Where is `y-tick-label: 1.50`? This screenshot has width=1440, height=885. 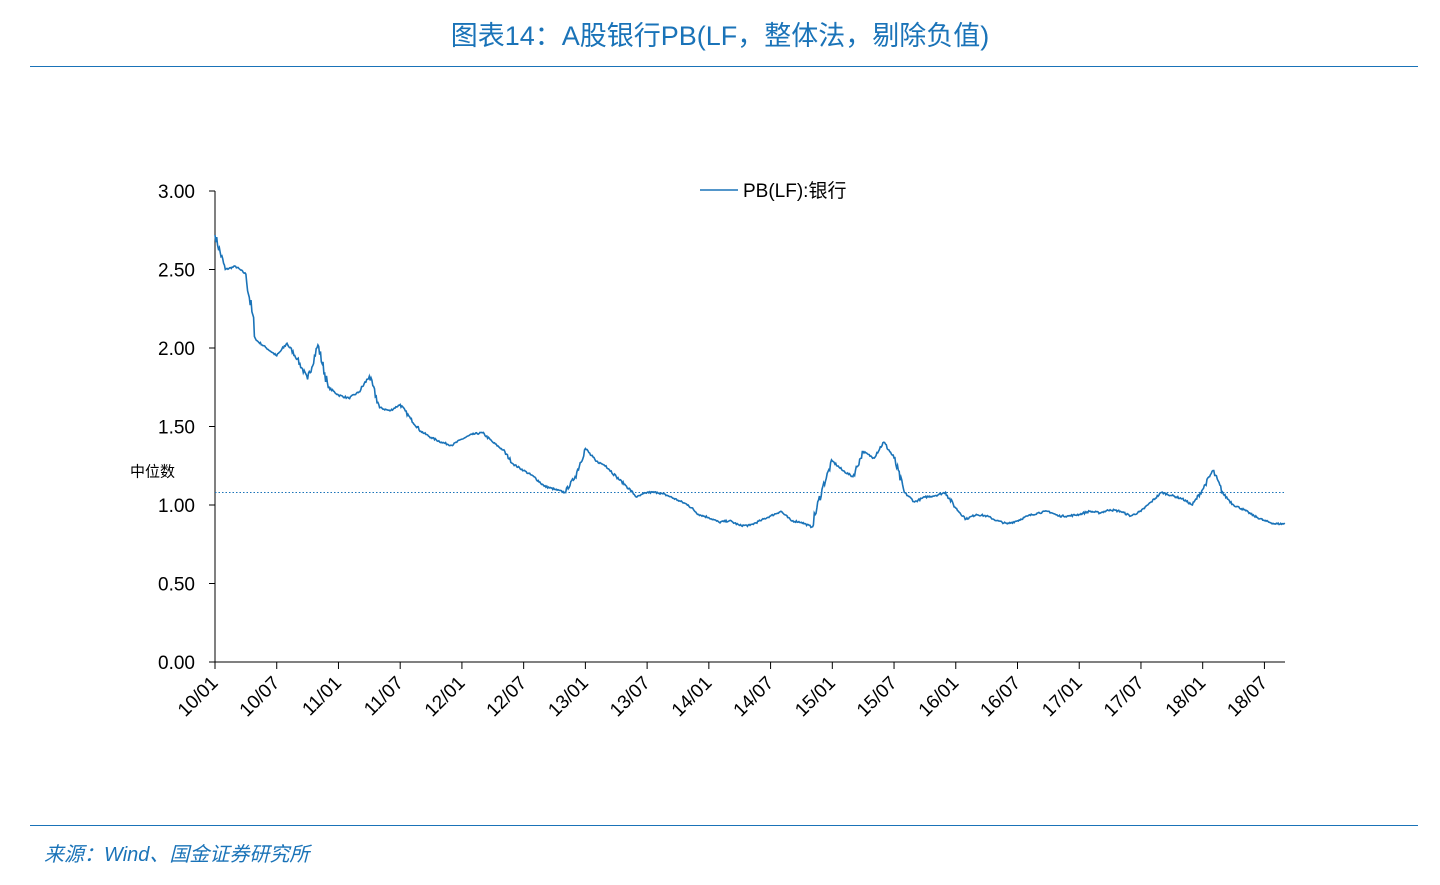
y-tick-label: 1.50 is located at coordinates (176, 428).